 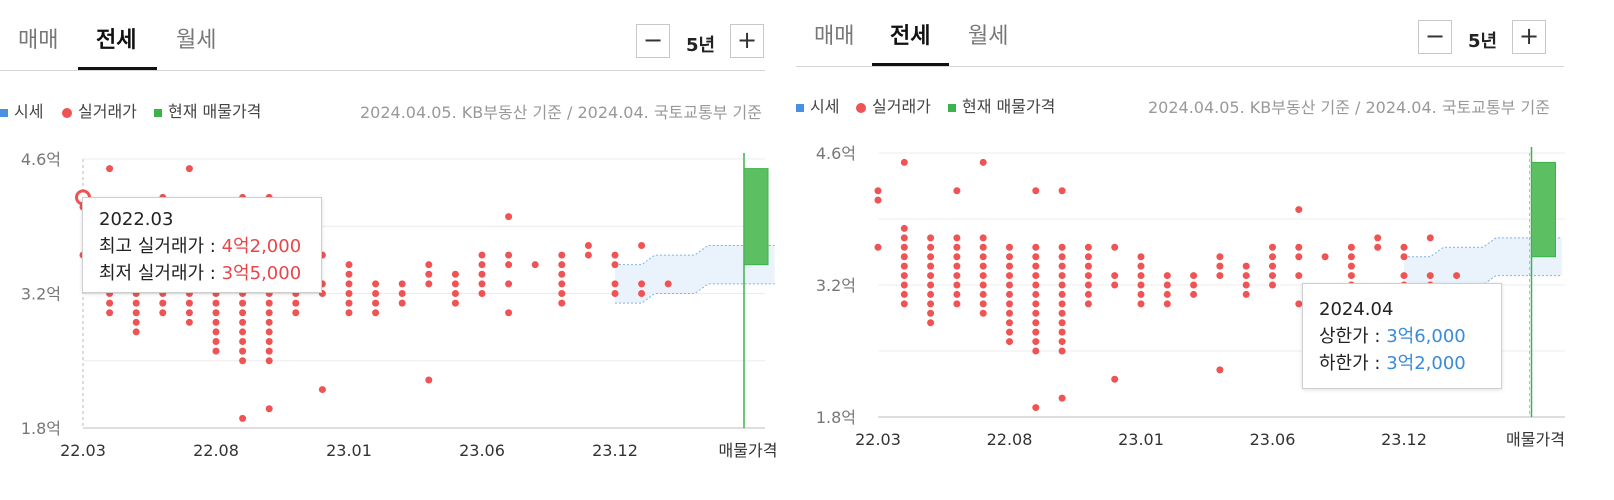 What do you see at coordinates (196, 40) in the screenshot?
I see `tab-monthly-rent: 월세` at bounding box center [196, 40].